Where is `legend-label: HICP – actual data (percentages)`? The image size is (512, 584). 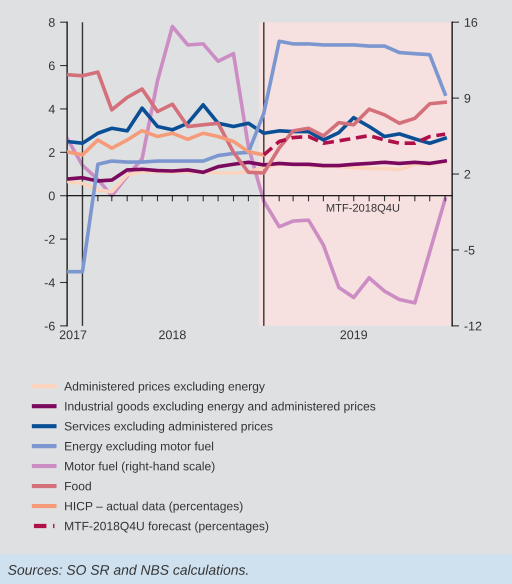 legend-label: HICP – actual data (percentages) is located at coordinates (153, 507).